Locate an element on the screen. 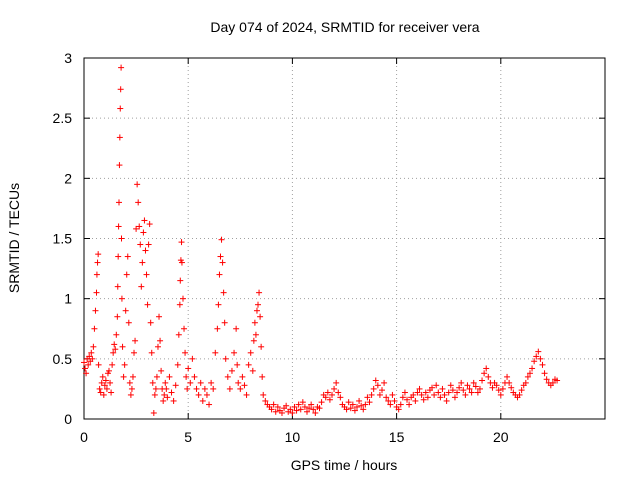 This screenshot has height=480, width=640. y-tick-label: 1 is located at coordinates (68, 299).